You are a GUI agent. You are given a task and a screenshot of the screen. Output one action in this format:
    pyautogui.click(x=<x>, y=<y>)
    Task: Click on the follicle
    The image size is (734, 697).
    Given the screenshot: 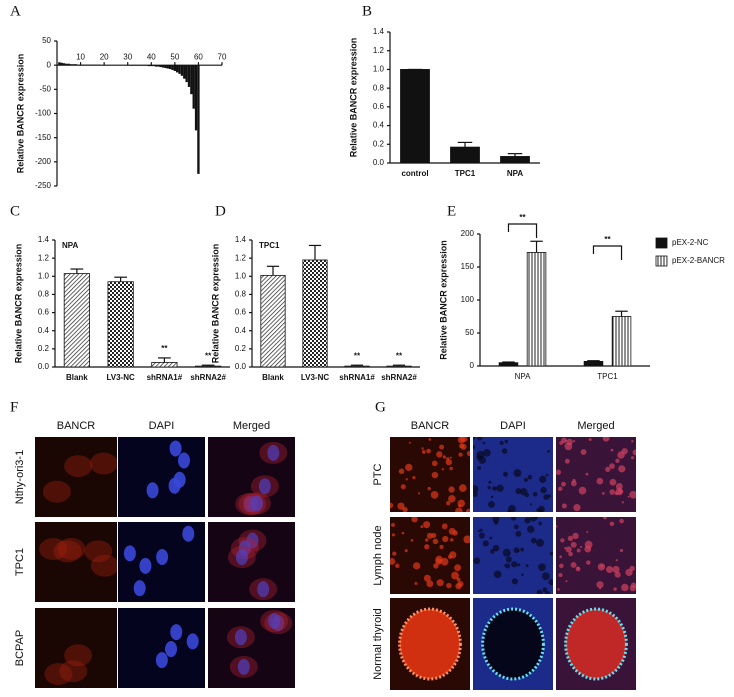 What is the action you would take?
    pyautogui.click(x=430, y=644)
    